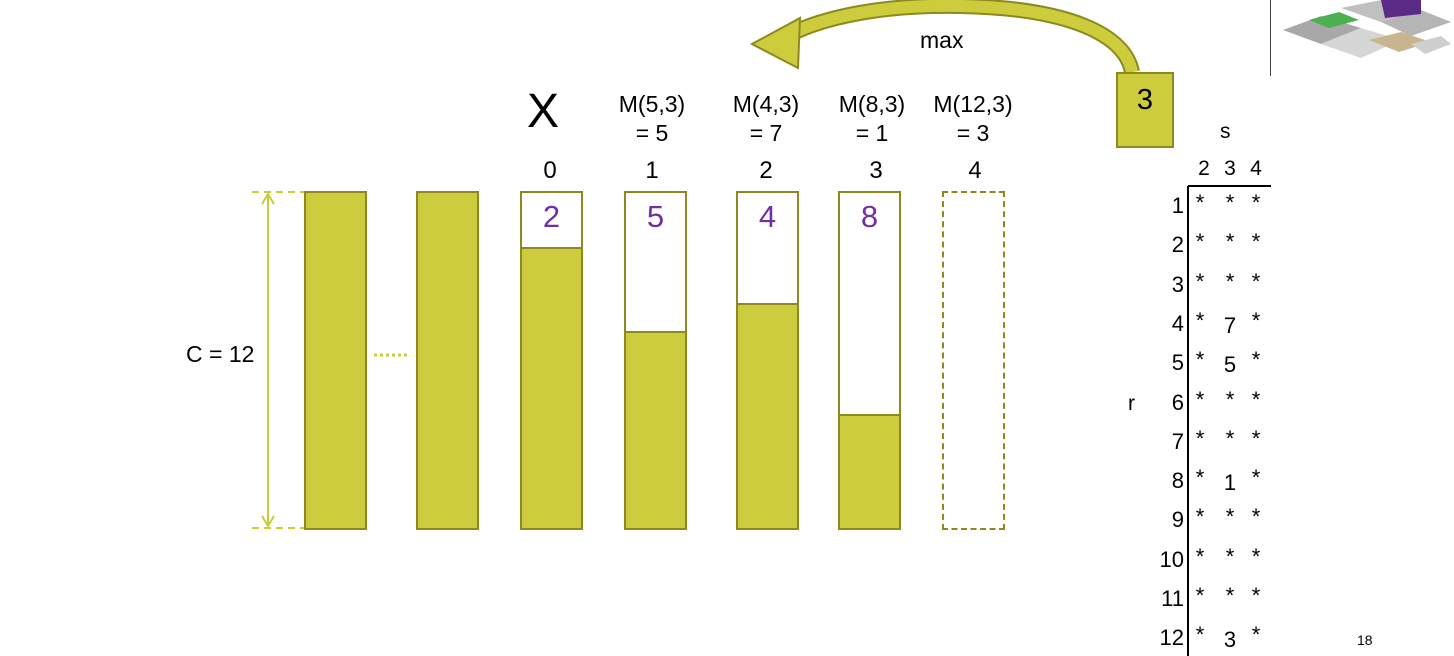  I want to click on table-row-label: 4, so click(1177, 323).